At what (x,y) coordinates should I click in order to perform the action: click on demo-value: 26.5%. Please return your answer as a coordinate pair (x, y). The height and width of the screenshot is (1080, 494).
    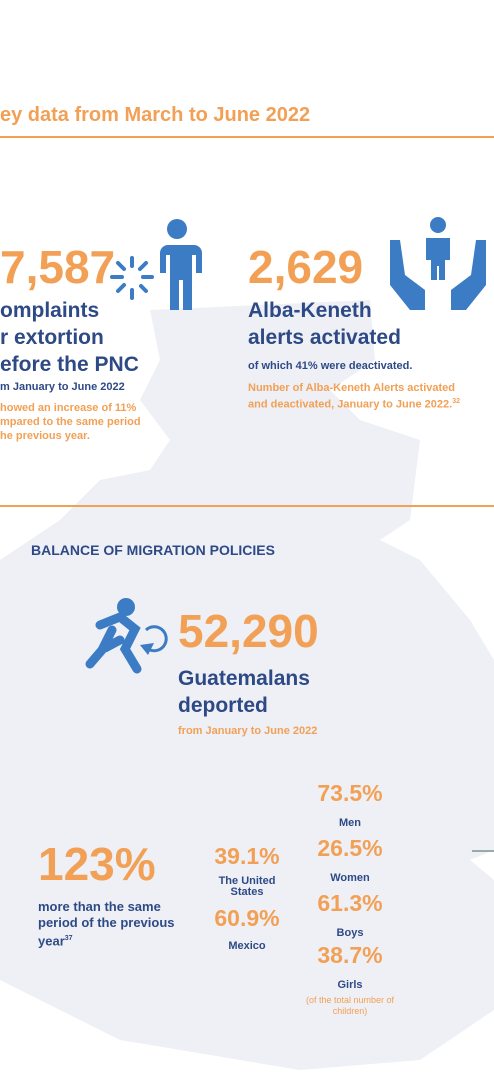
    Looking at the image, I should click on (350, 848).